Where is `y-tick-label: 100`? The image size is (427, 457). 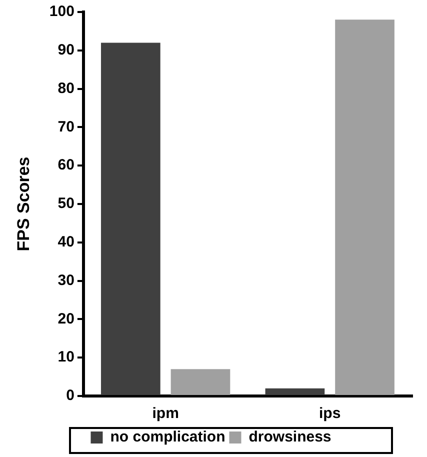 y-tick-label: 100 is located at coordinates (61, 11).